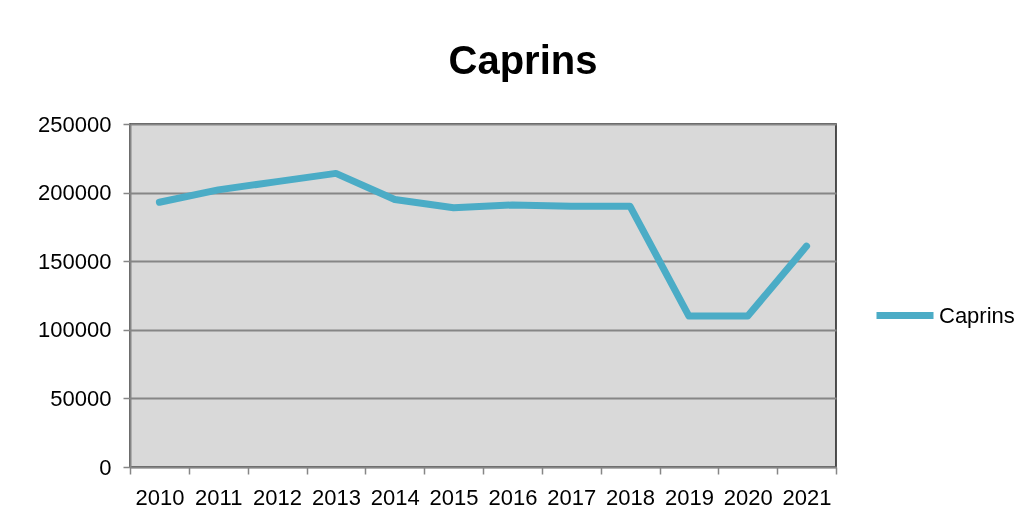  What do you see at coordinates (454, 497) in the screenshot?
I see `x-tick-label: 2015` at bounding box center [454, 497].